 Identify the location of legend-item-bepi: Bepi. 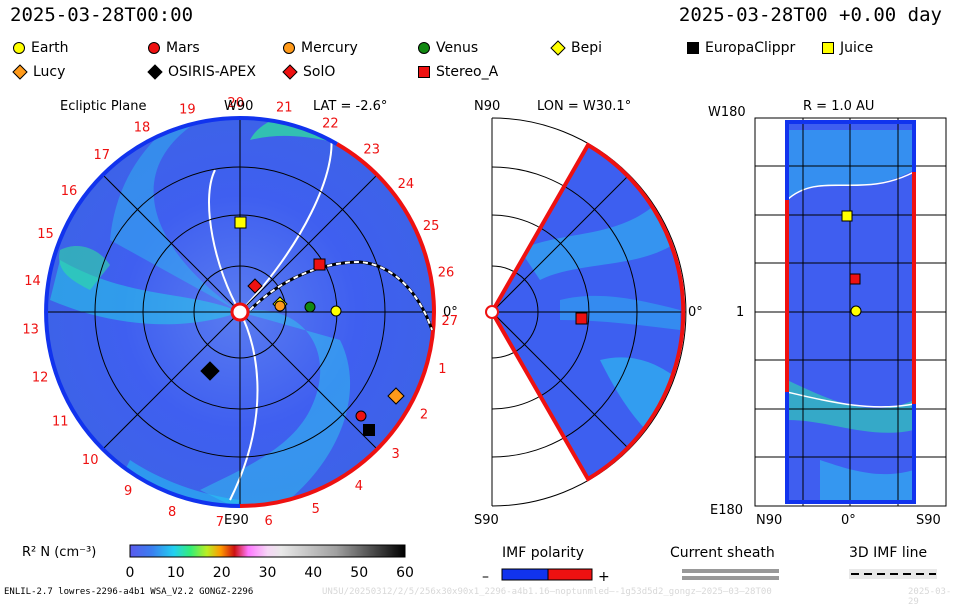
(576, 48).